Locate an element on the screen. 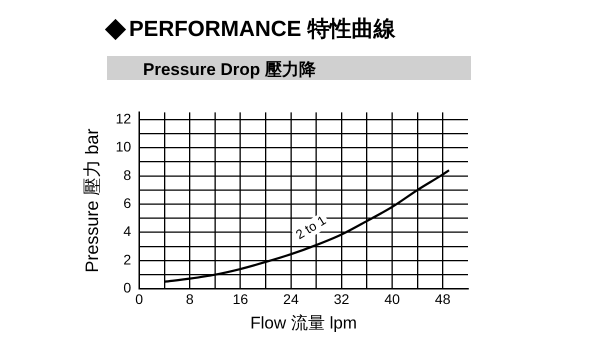 Image resolution: width=600 pixels, height=350 pixels. y-axis-title: Pressure 壓力 bar is located at coordinates (92, 200).